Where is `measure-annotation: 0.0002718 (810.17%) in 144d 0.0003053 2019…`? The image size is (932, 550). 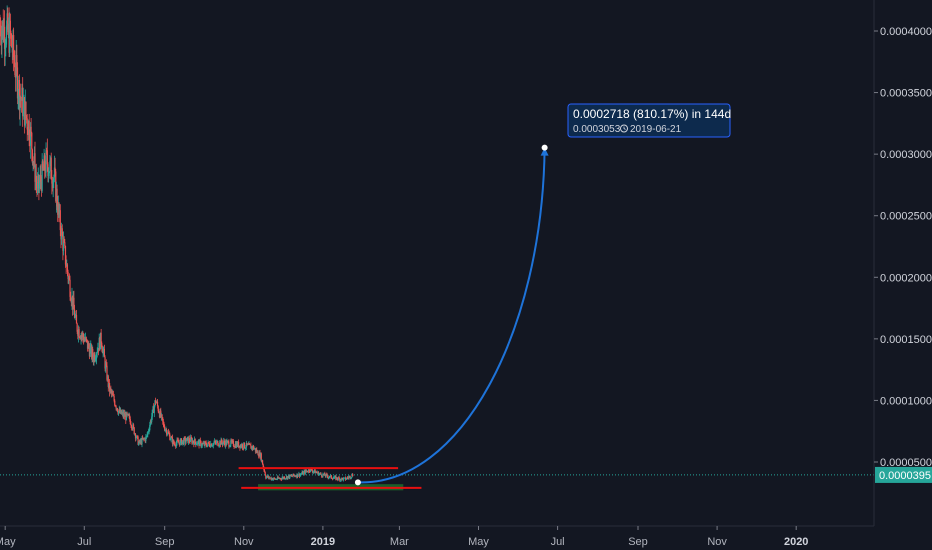
measure-annotation: 0.0002718 (810.17%) in 144d 0.0003053 2019… is located at coordinates (649, 120).